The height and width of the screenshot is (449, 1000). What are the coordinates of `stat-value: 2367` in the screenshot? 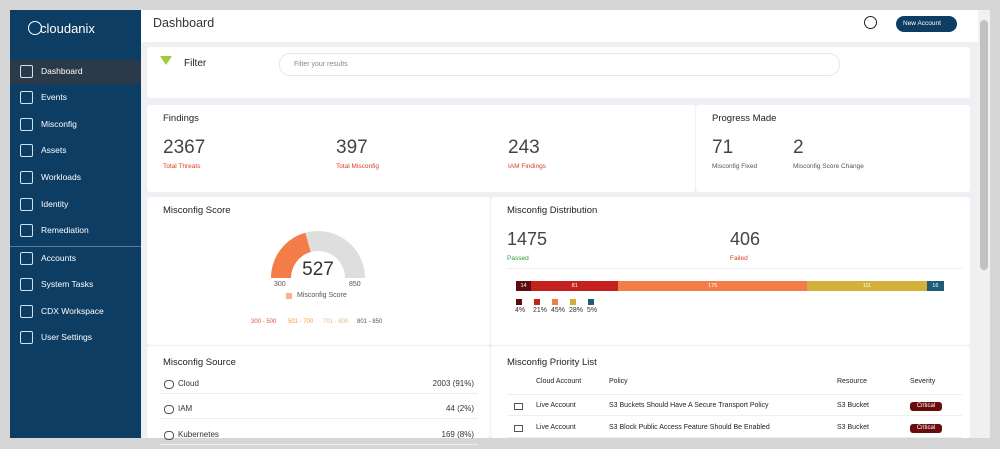 It's located at (184, 147).